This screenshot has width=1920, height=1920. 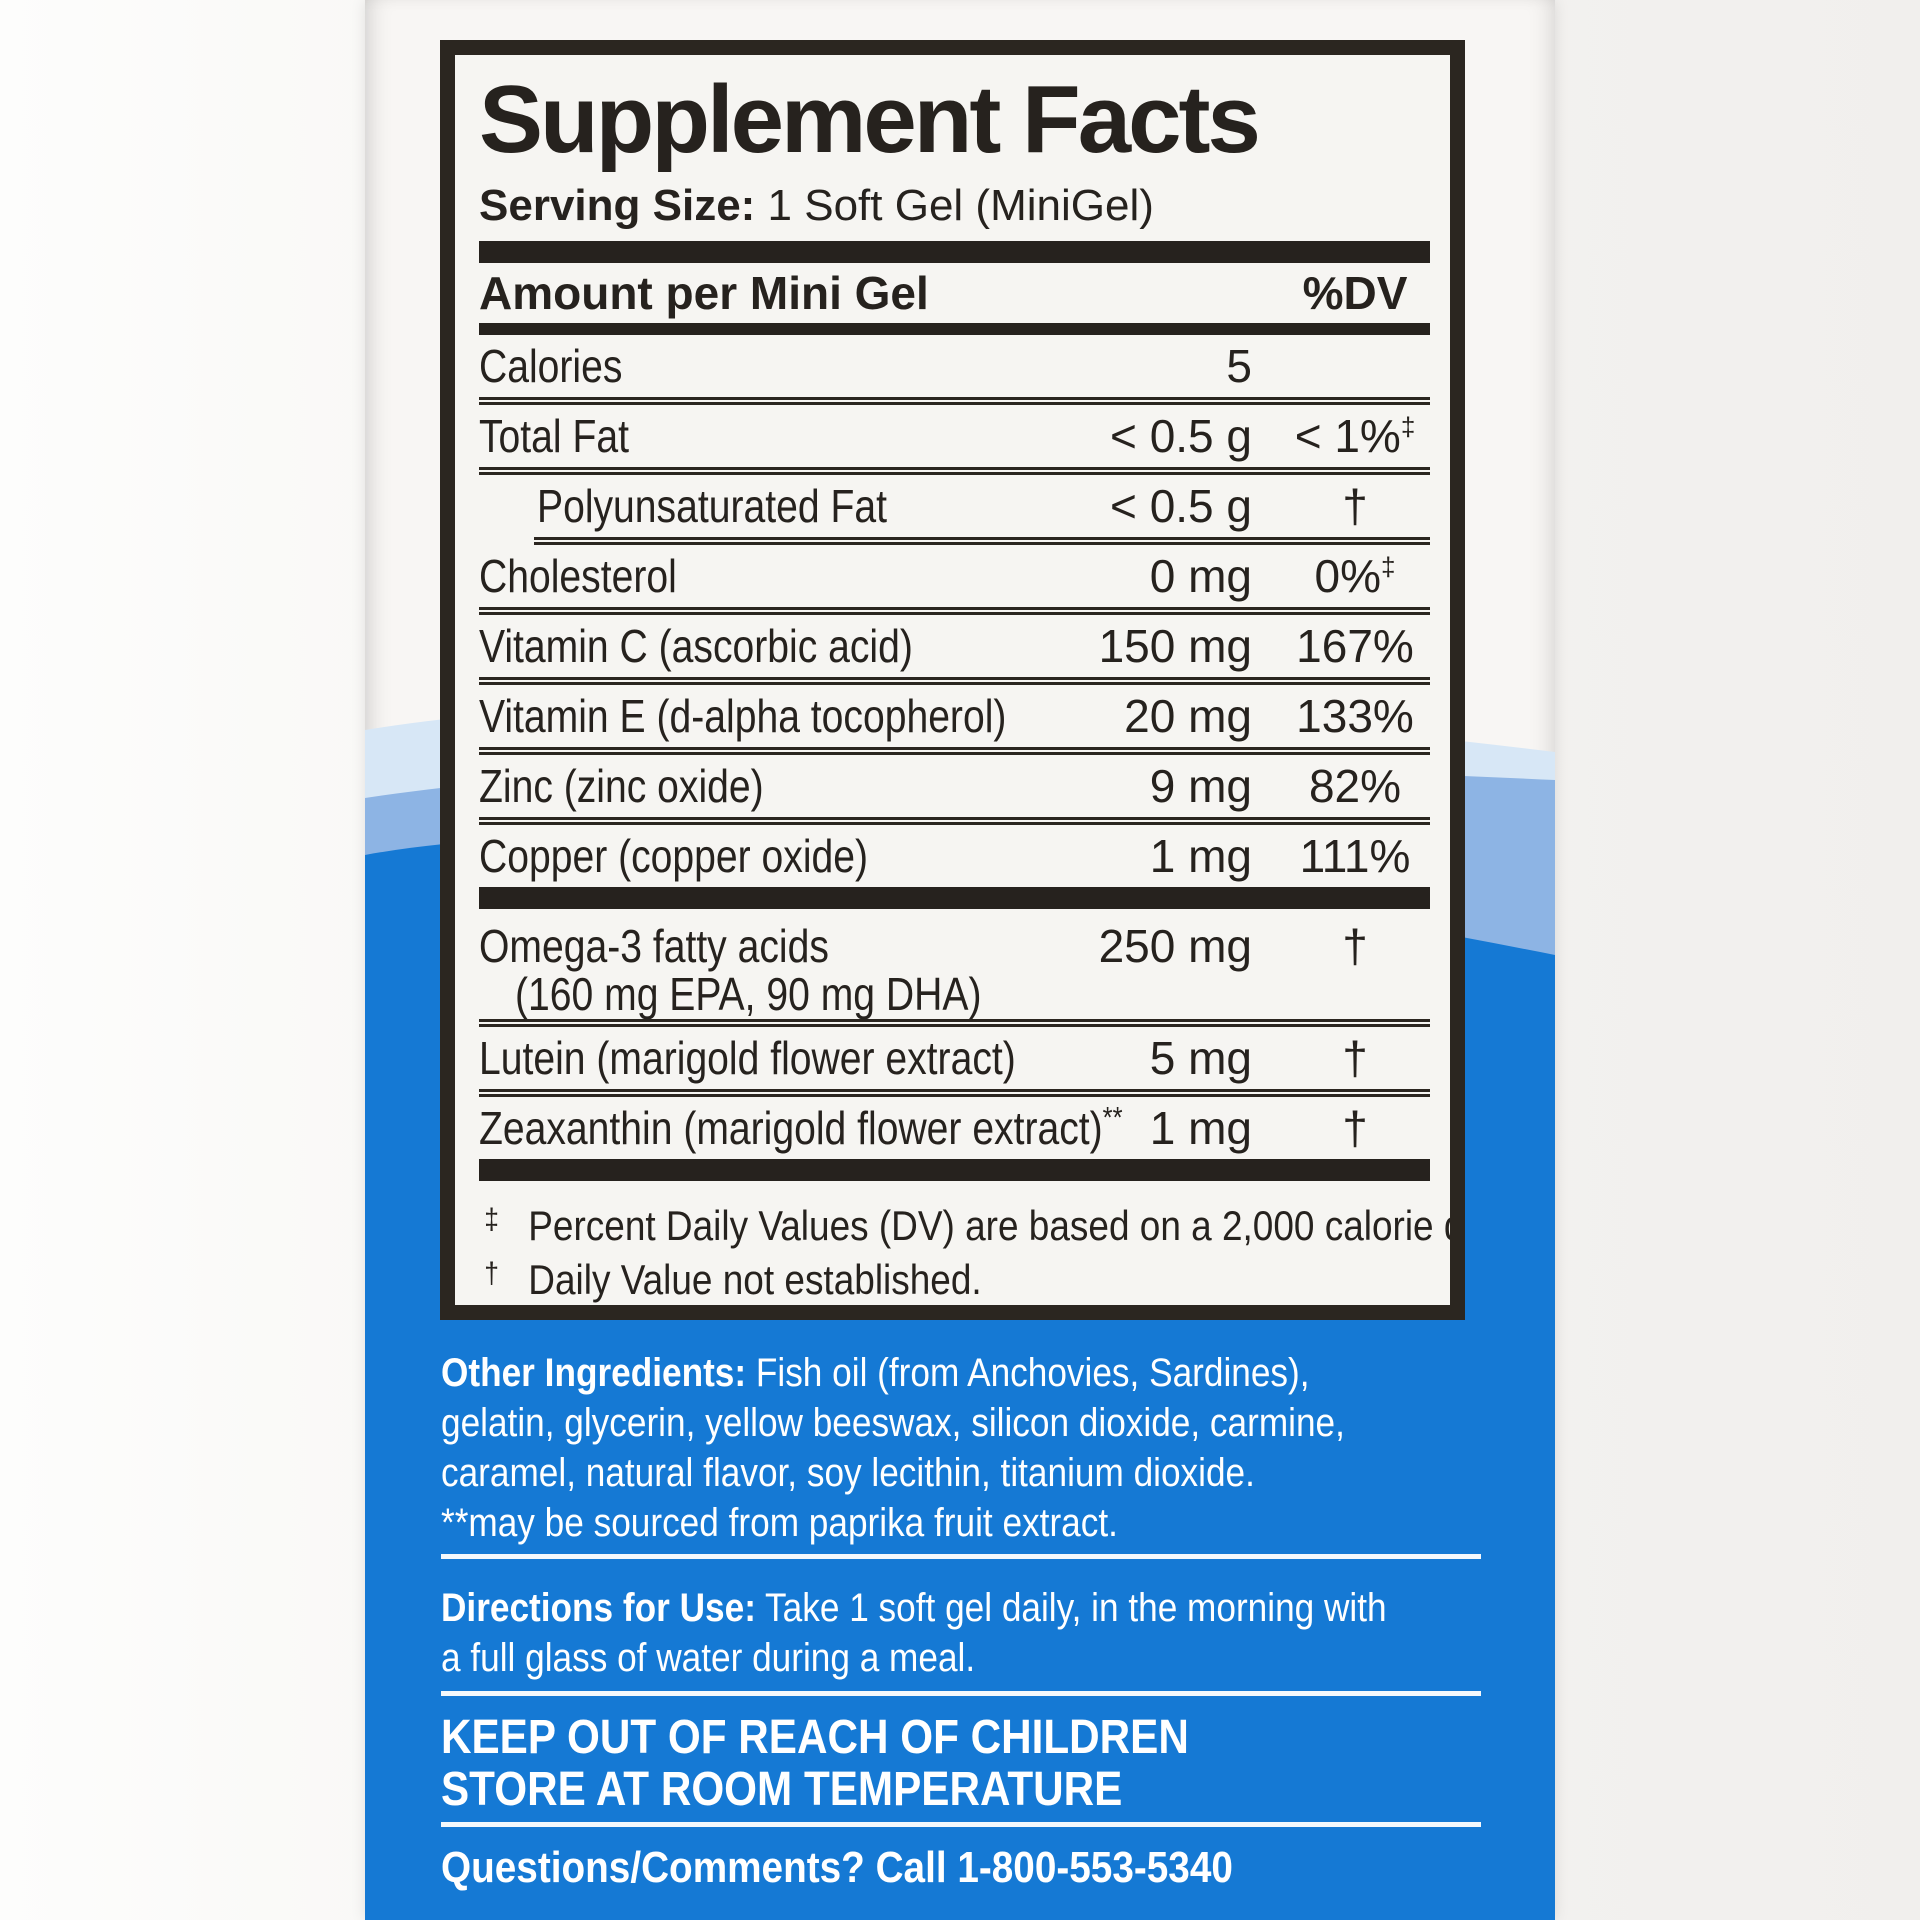 What do you see at coordinates (491, 1219) in the screenshot?
I see `footnote-symbol: ‡` at bounding box center [491, 1219].